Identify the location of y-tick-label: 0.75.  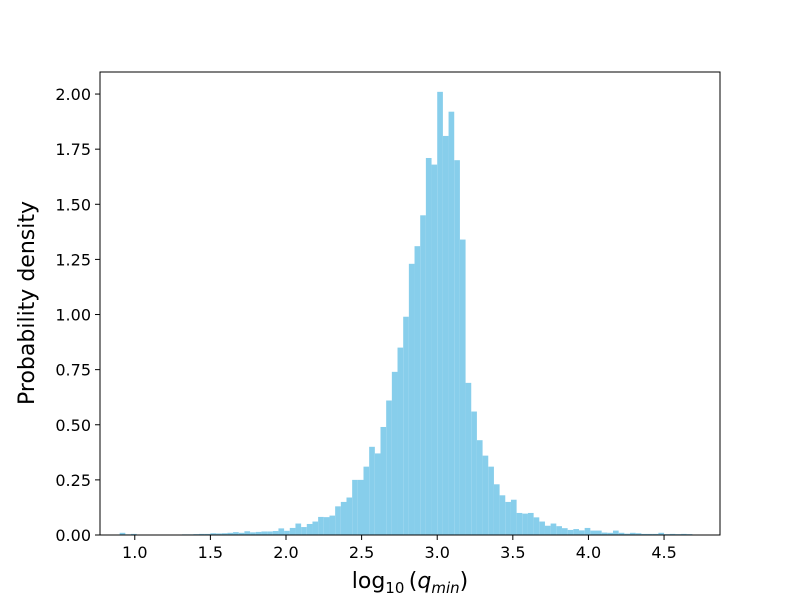
(73, 370).